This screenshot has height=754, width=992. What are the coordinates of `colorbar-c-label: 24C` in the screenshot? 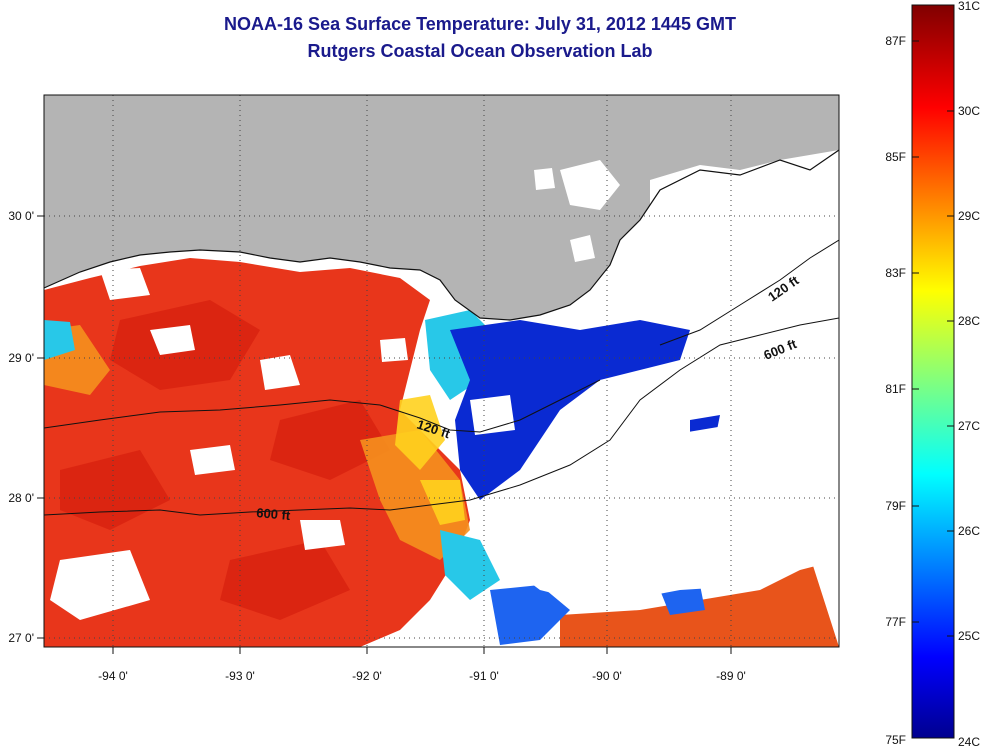 It's located at (969, 742).